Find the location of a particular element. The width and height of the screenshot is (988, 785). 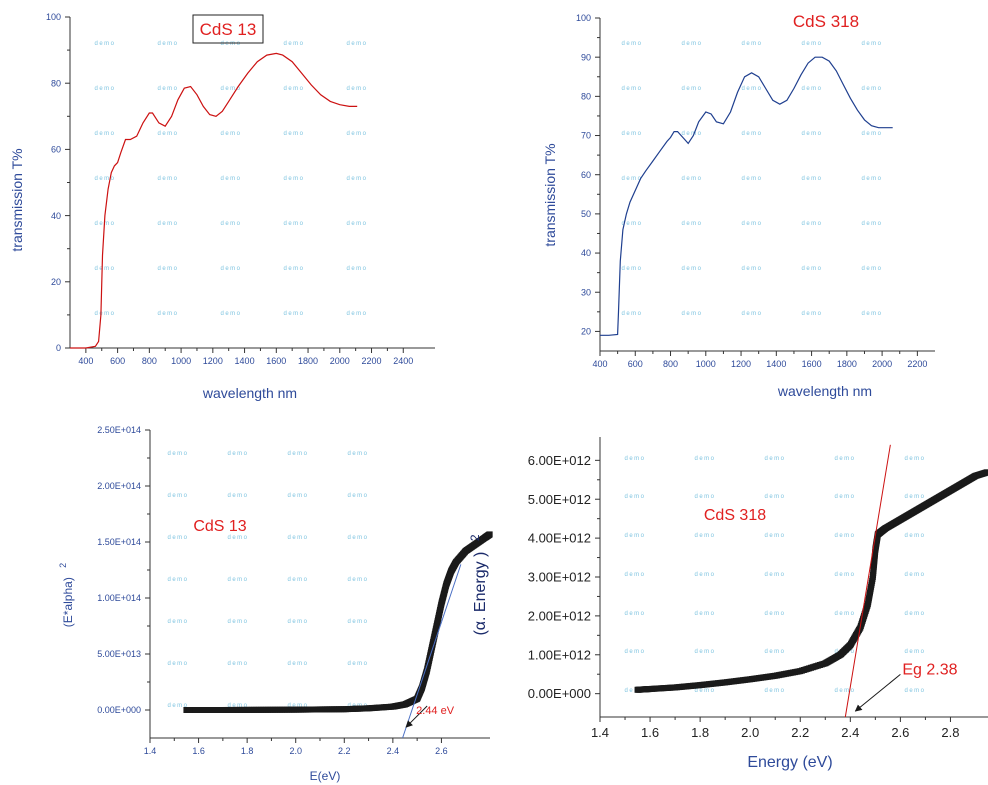

y-tick-label: 70 is located at coordinates (586, 136).